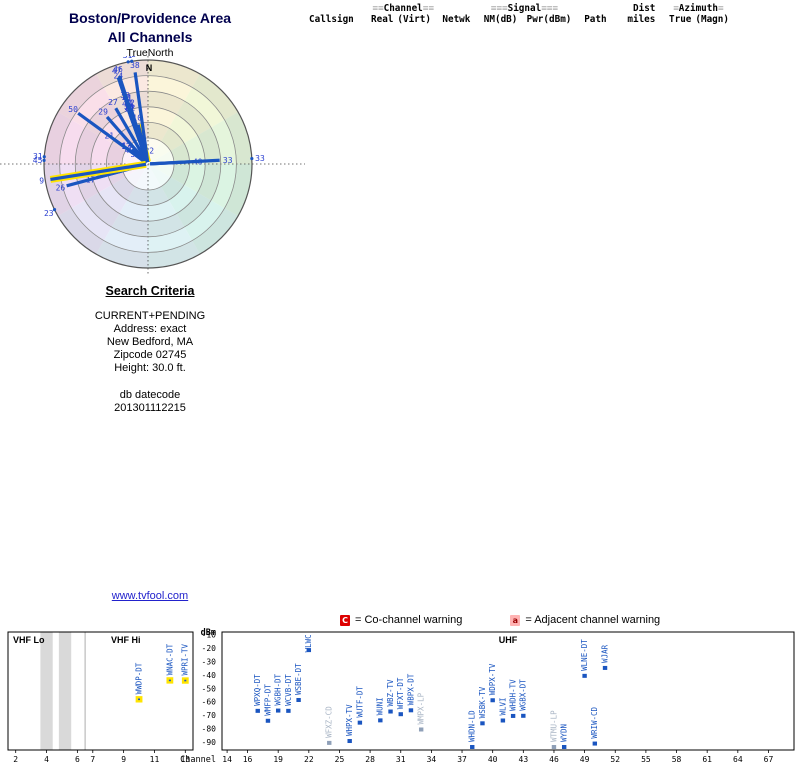  What do you see at coordinates (646, 759) in the screenshot?
I see `x-tick-label: 55` at bounding box center [646, 759].